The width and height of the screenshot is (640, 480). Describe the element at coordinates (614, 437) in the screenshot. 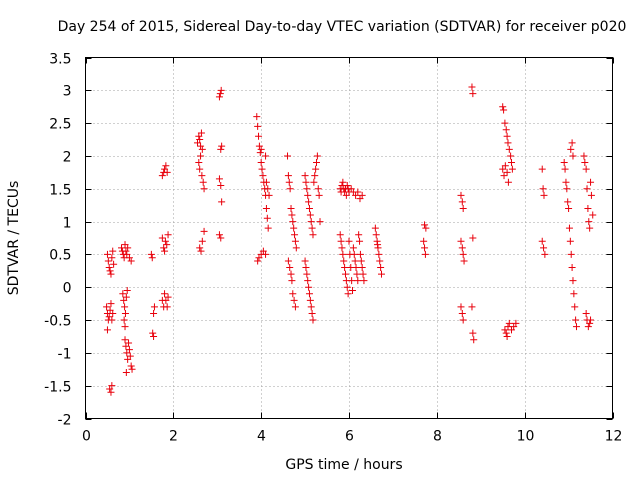

I see `x-tick-label: 12` at that location.